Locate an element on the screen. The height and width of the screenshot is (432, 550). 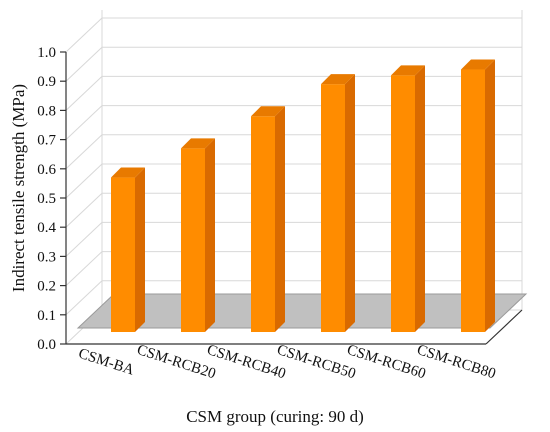
y-axis-title: Indirect tensile strength (MPa) is located at coordinates (18, 188).